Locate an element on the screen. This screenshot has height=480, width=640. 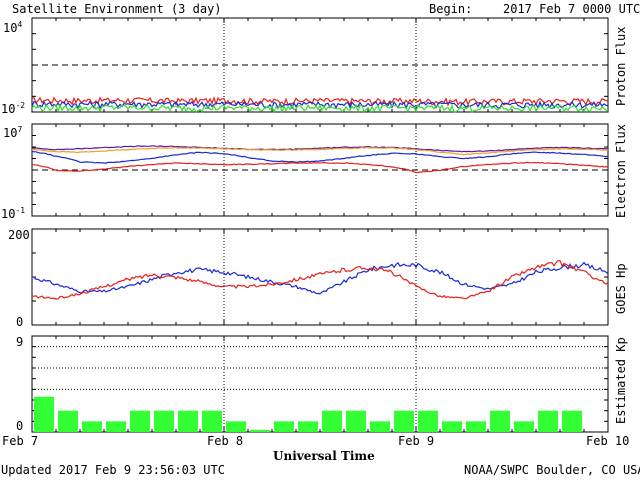
electron-series-red is located at coordinates (320, 167).